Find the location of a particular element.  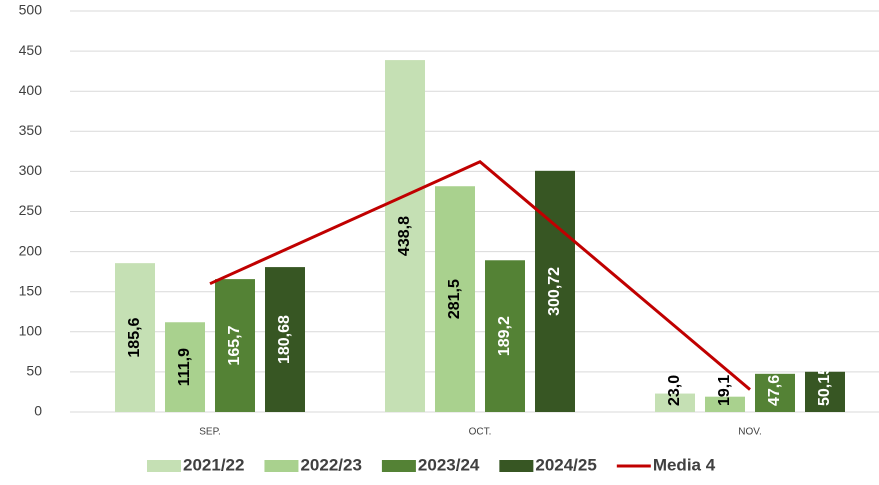

y-tick-label: 300 is located at coordinates (31, 170).